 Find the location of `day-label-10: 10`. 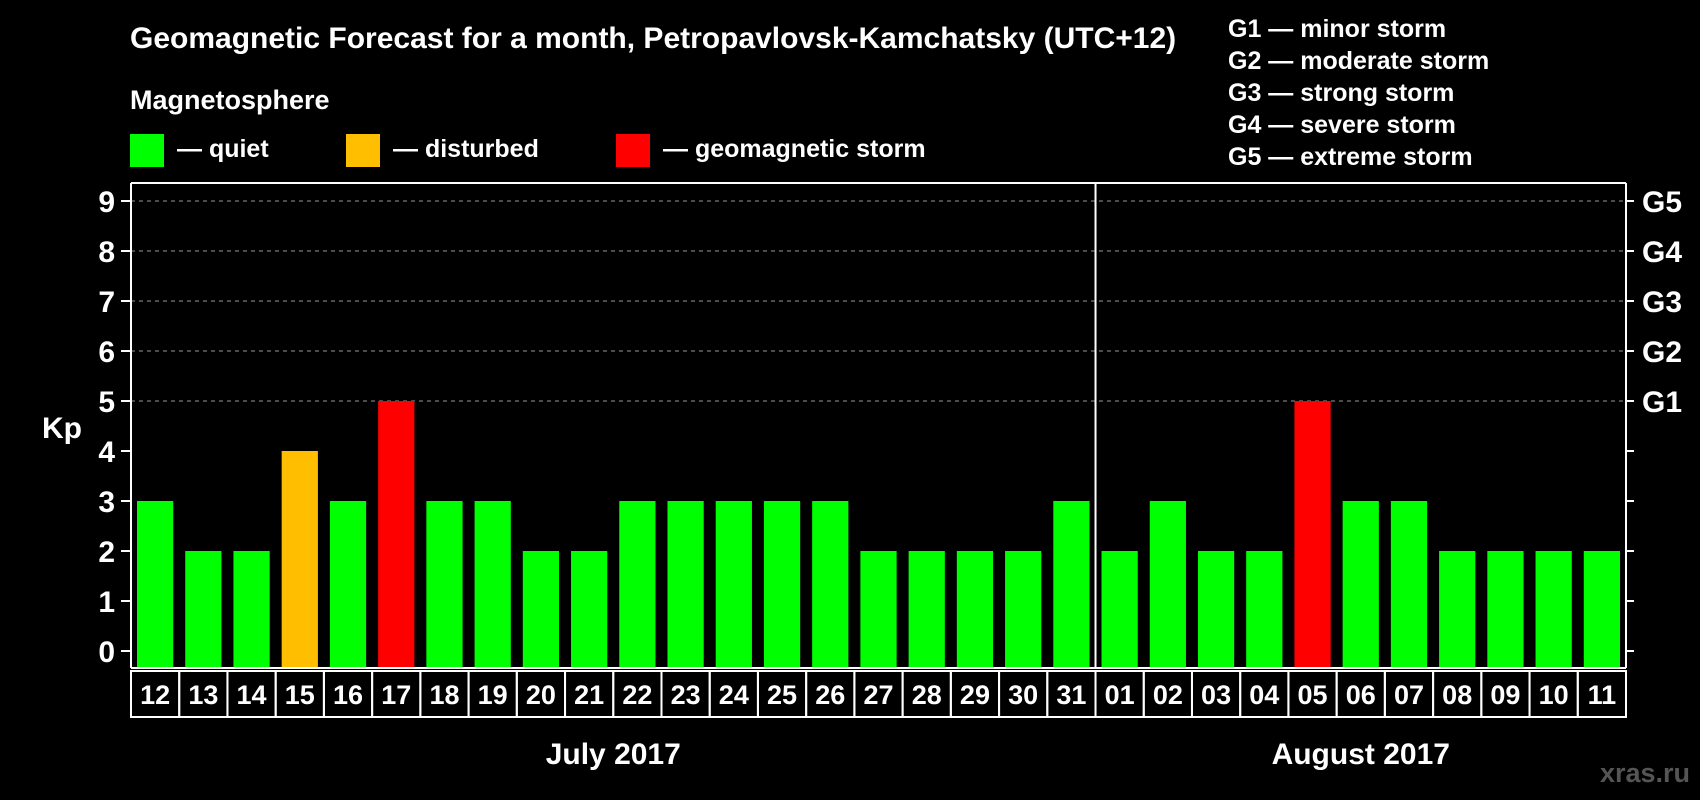

day-label-10: 10 is located at coordinates (1554, 695).